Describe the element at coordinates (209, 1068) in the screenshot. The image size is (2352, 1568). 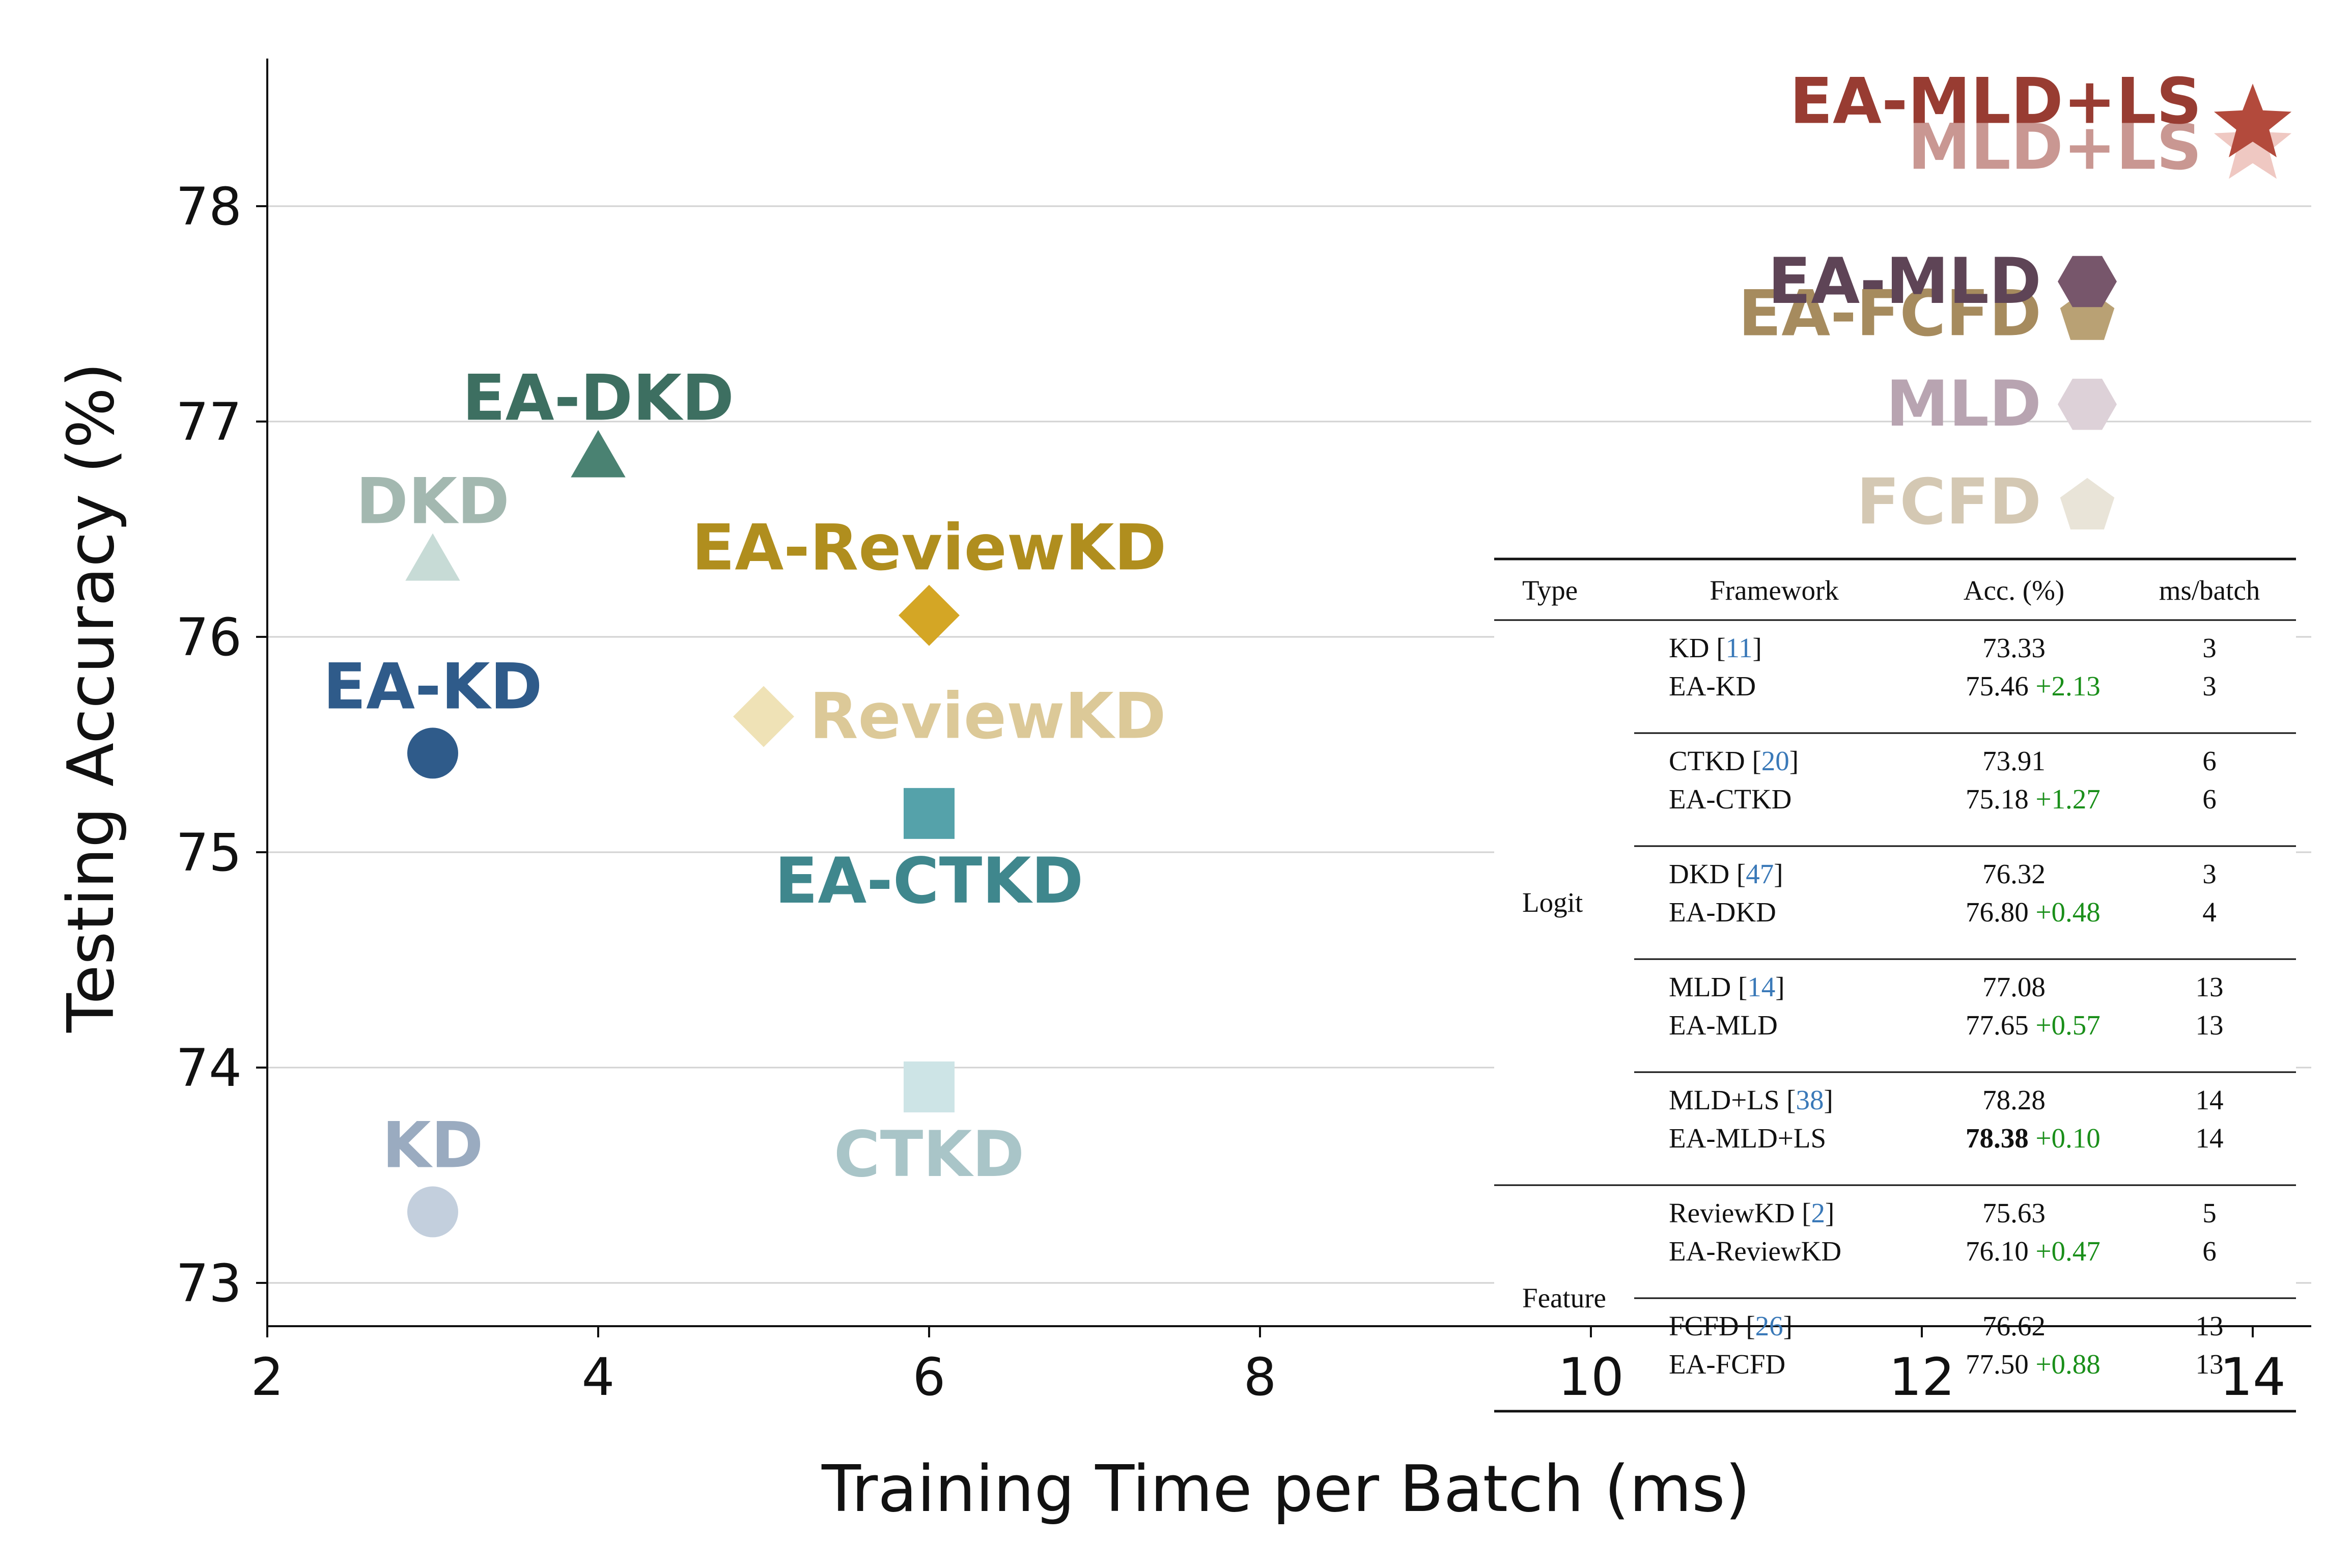
I see `y-tick-label: 74` at that location.